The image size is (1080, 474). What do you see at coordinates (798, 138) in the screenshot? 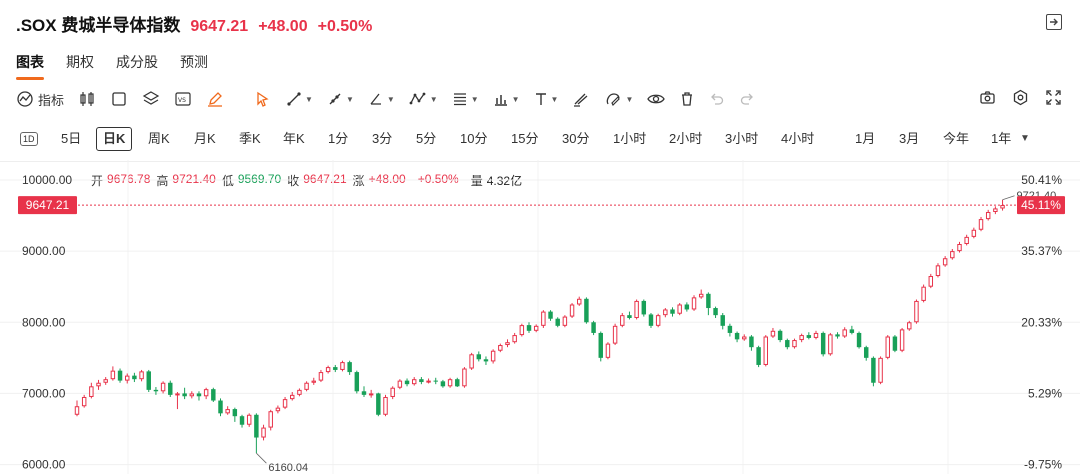
I see `period-4h: 4小时` at bounding box center [798, 138].